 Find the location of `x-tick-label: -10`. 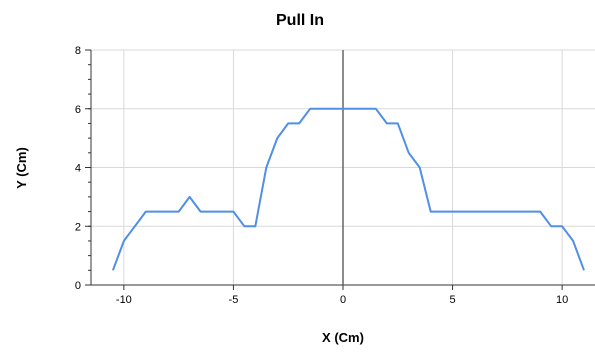

x-tick-label: -10 is located at coordinates (124, 300).